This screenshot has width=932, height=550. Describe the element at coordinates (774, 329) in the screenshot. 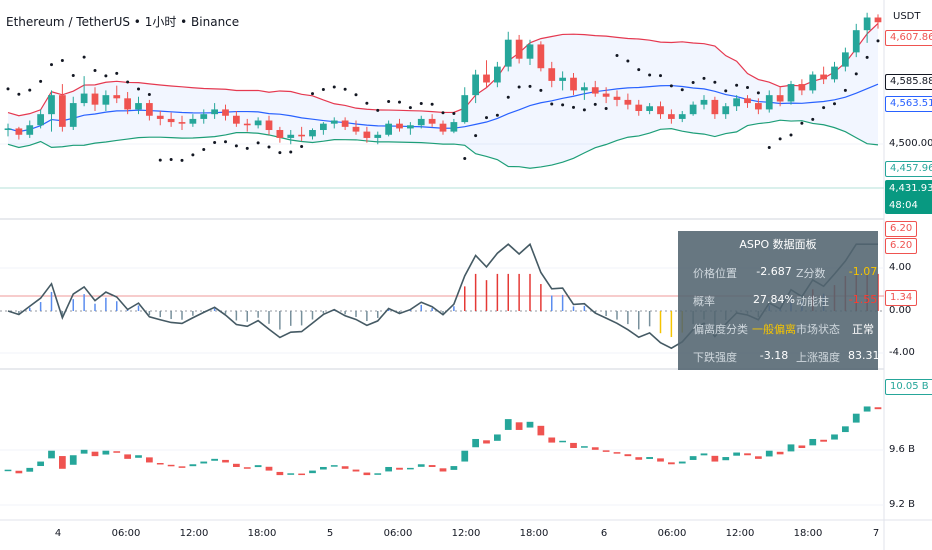

I see `value-deviation: 一般偏离` at that location.